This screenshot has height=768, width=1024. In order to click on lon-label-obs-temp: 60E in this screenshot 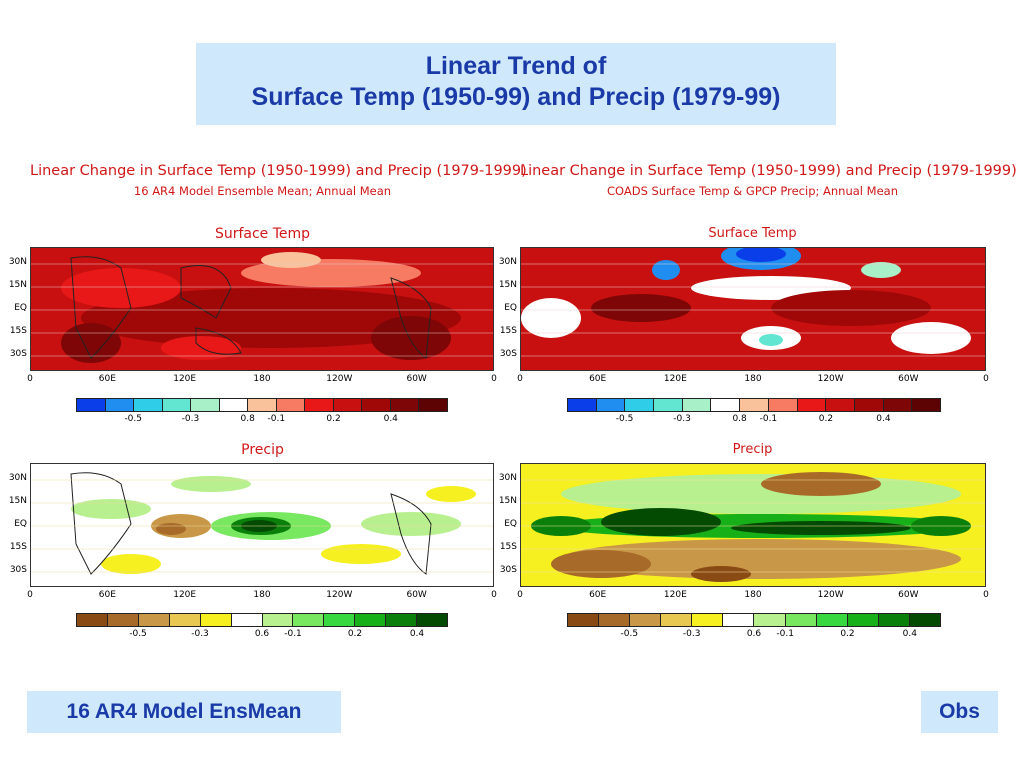, I will do `click(598, 379)`.